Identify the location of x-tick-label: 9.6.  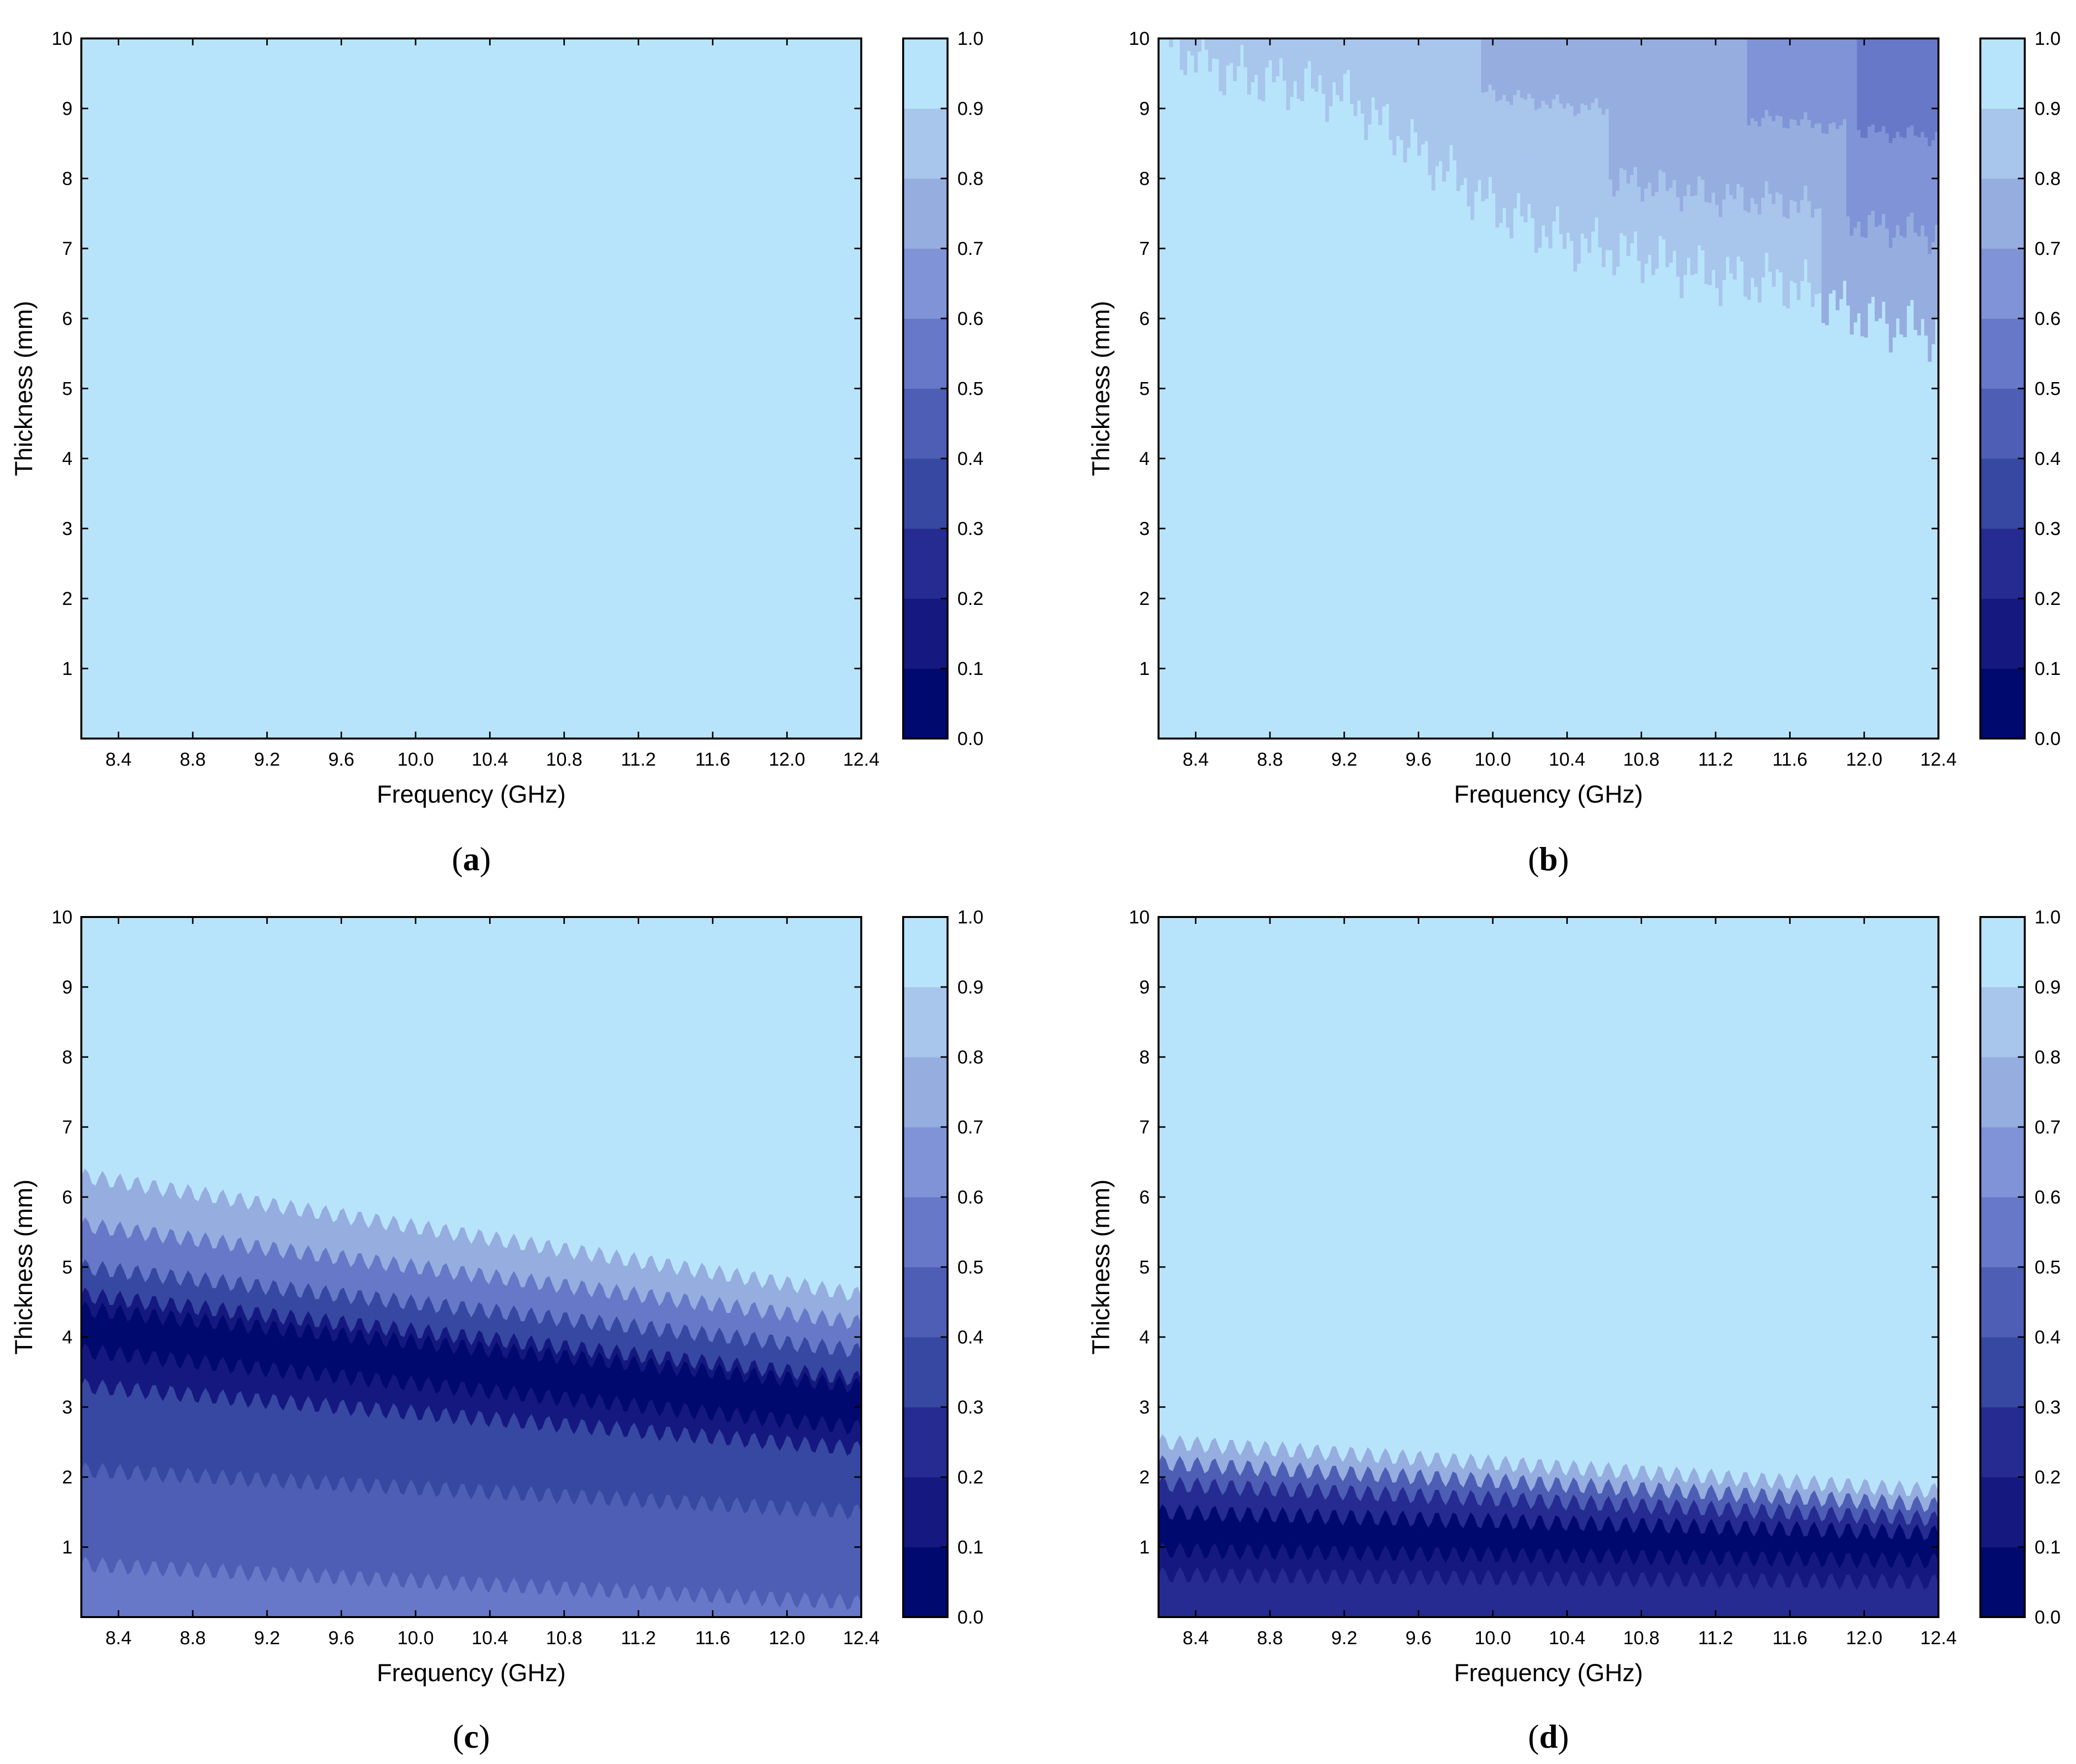
(341, 760).